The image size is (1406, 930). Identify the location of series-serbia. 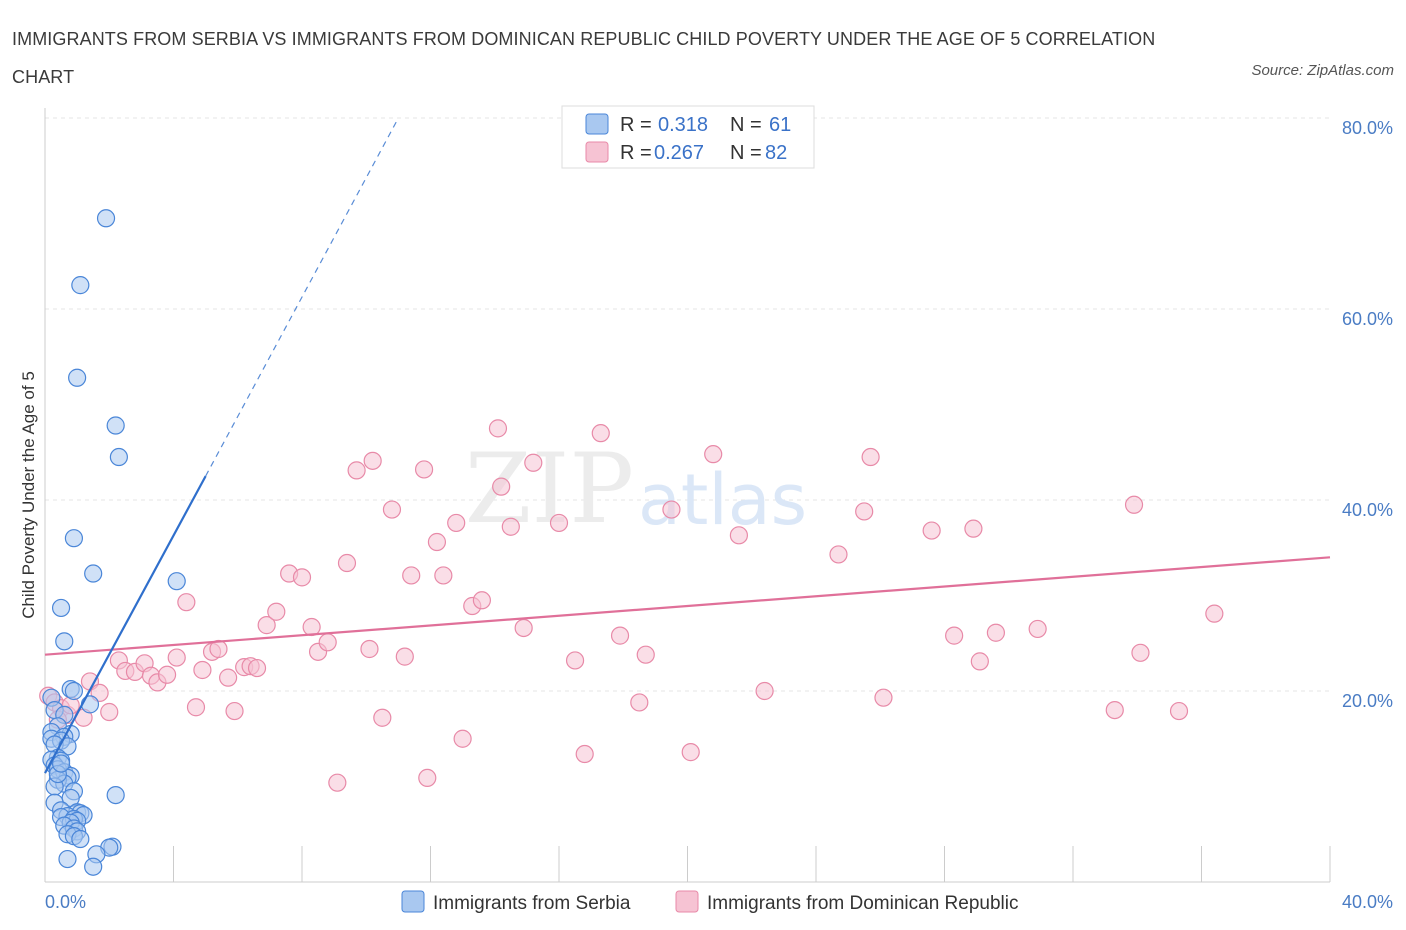
(114, 542).